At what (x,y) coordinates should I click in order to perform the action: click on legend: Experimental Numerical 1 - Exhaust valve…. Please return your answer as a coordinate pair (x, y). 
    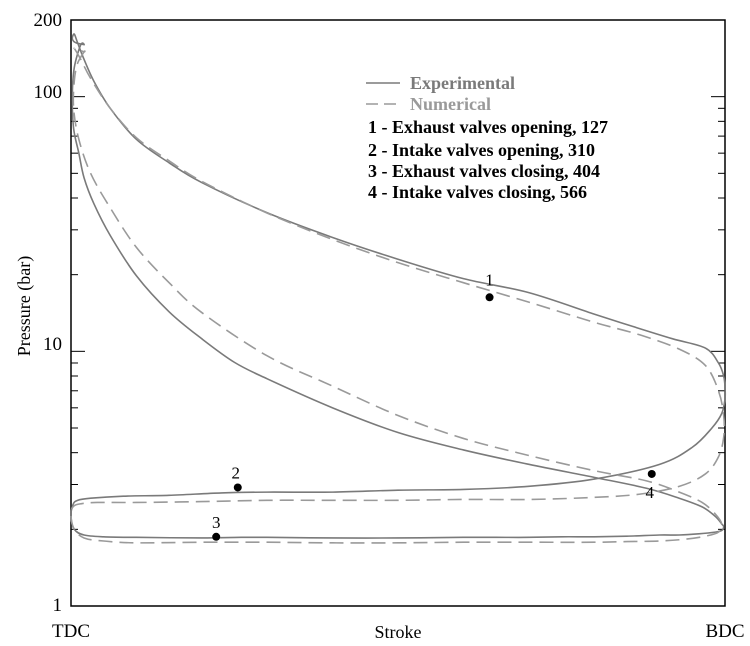
    Looking at the image, I should click on (487, 137).